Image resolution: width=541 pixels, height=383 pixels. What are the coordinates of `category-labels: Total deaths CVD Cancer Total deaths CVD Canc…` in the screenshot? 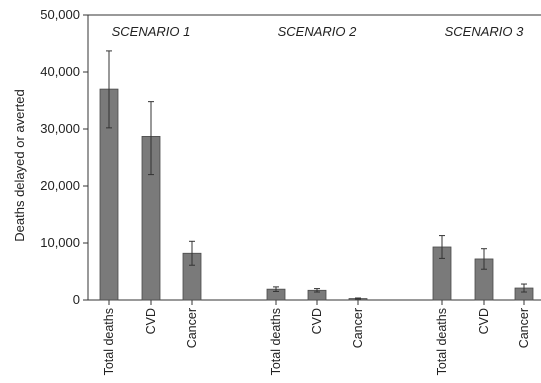 It's located at (316, 341).